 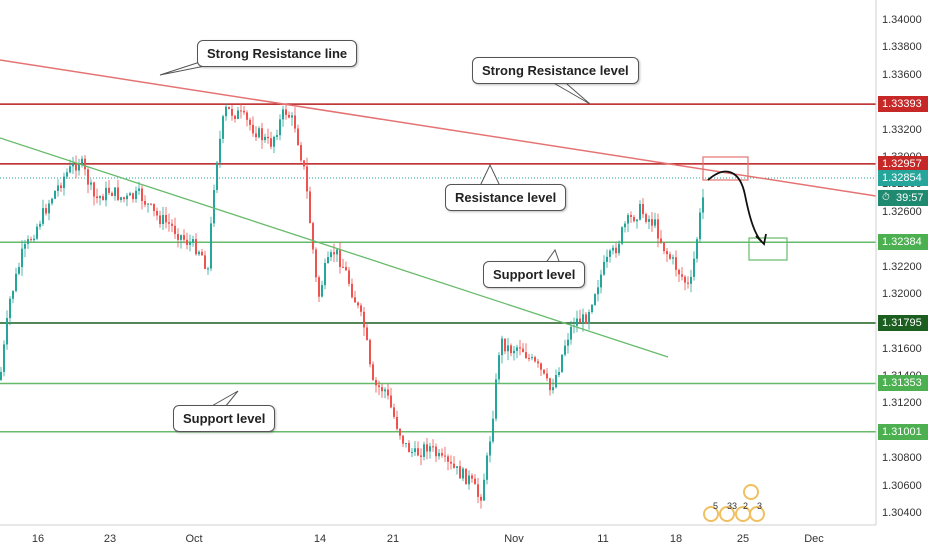 What do you see at coordinates (903, 431) in the screenshot?
I see `price-tag-sup4: 1.31001` at bounding box center [903, 431].